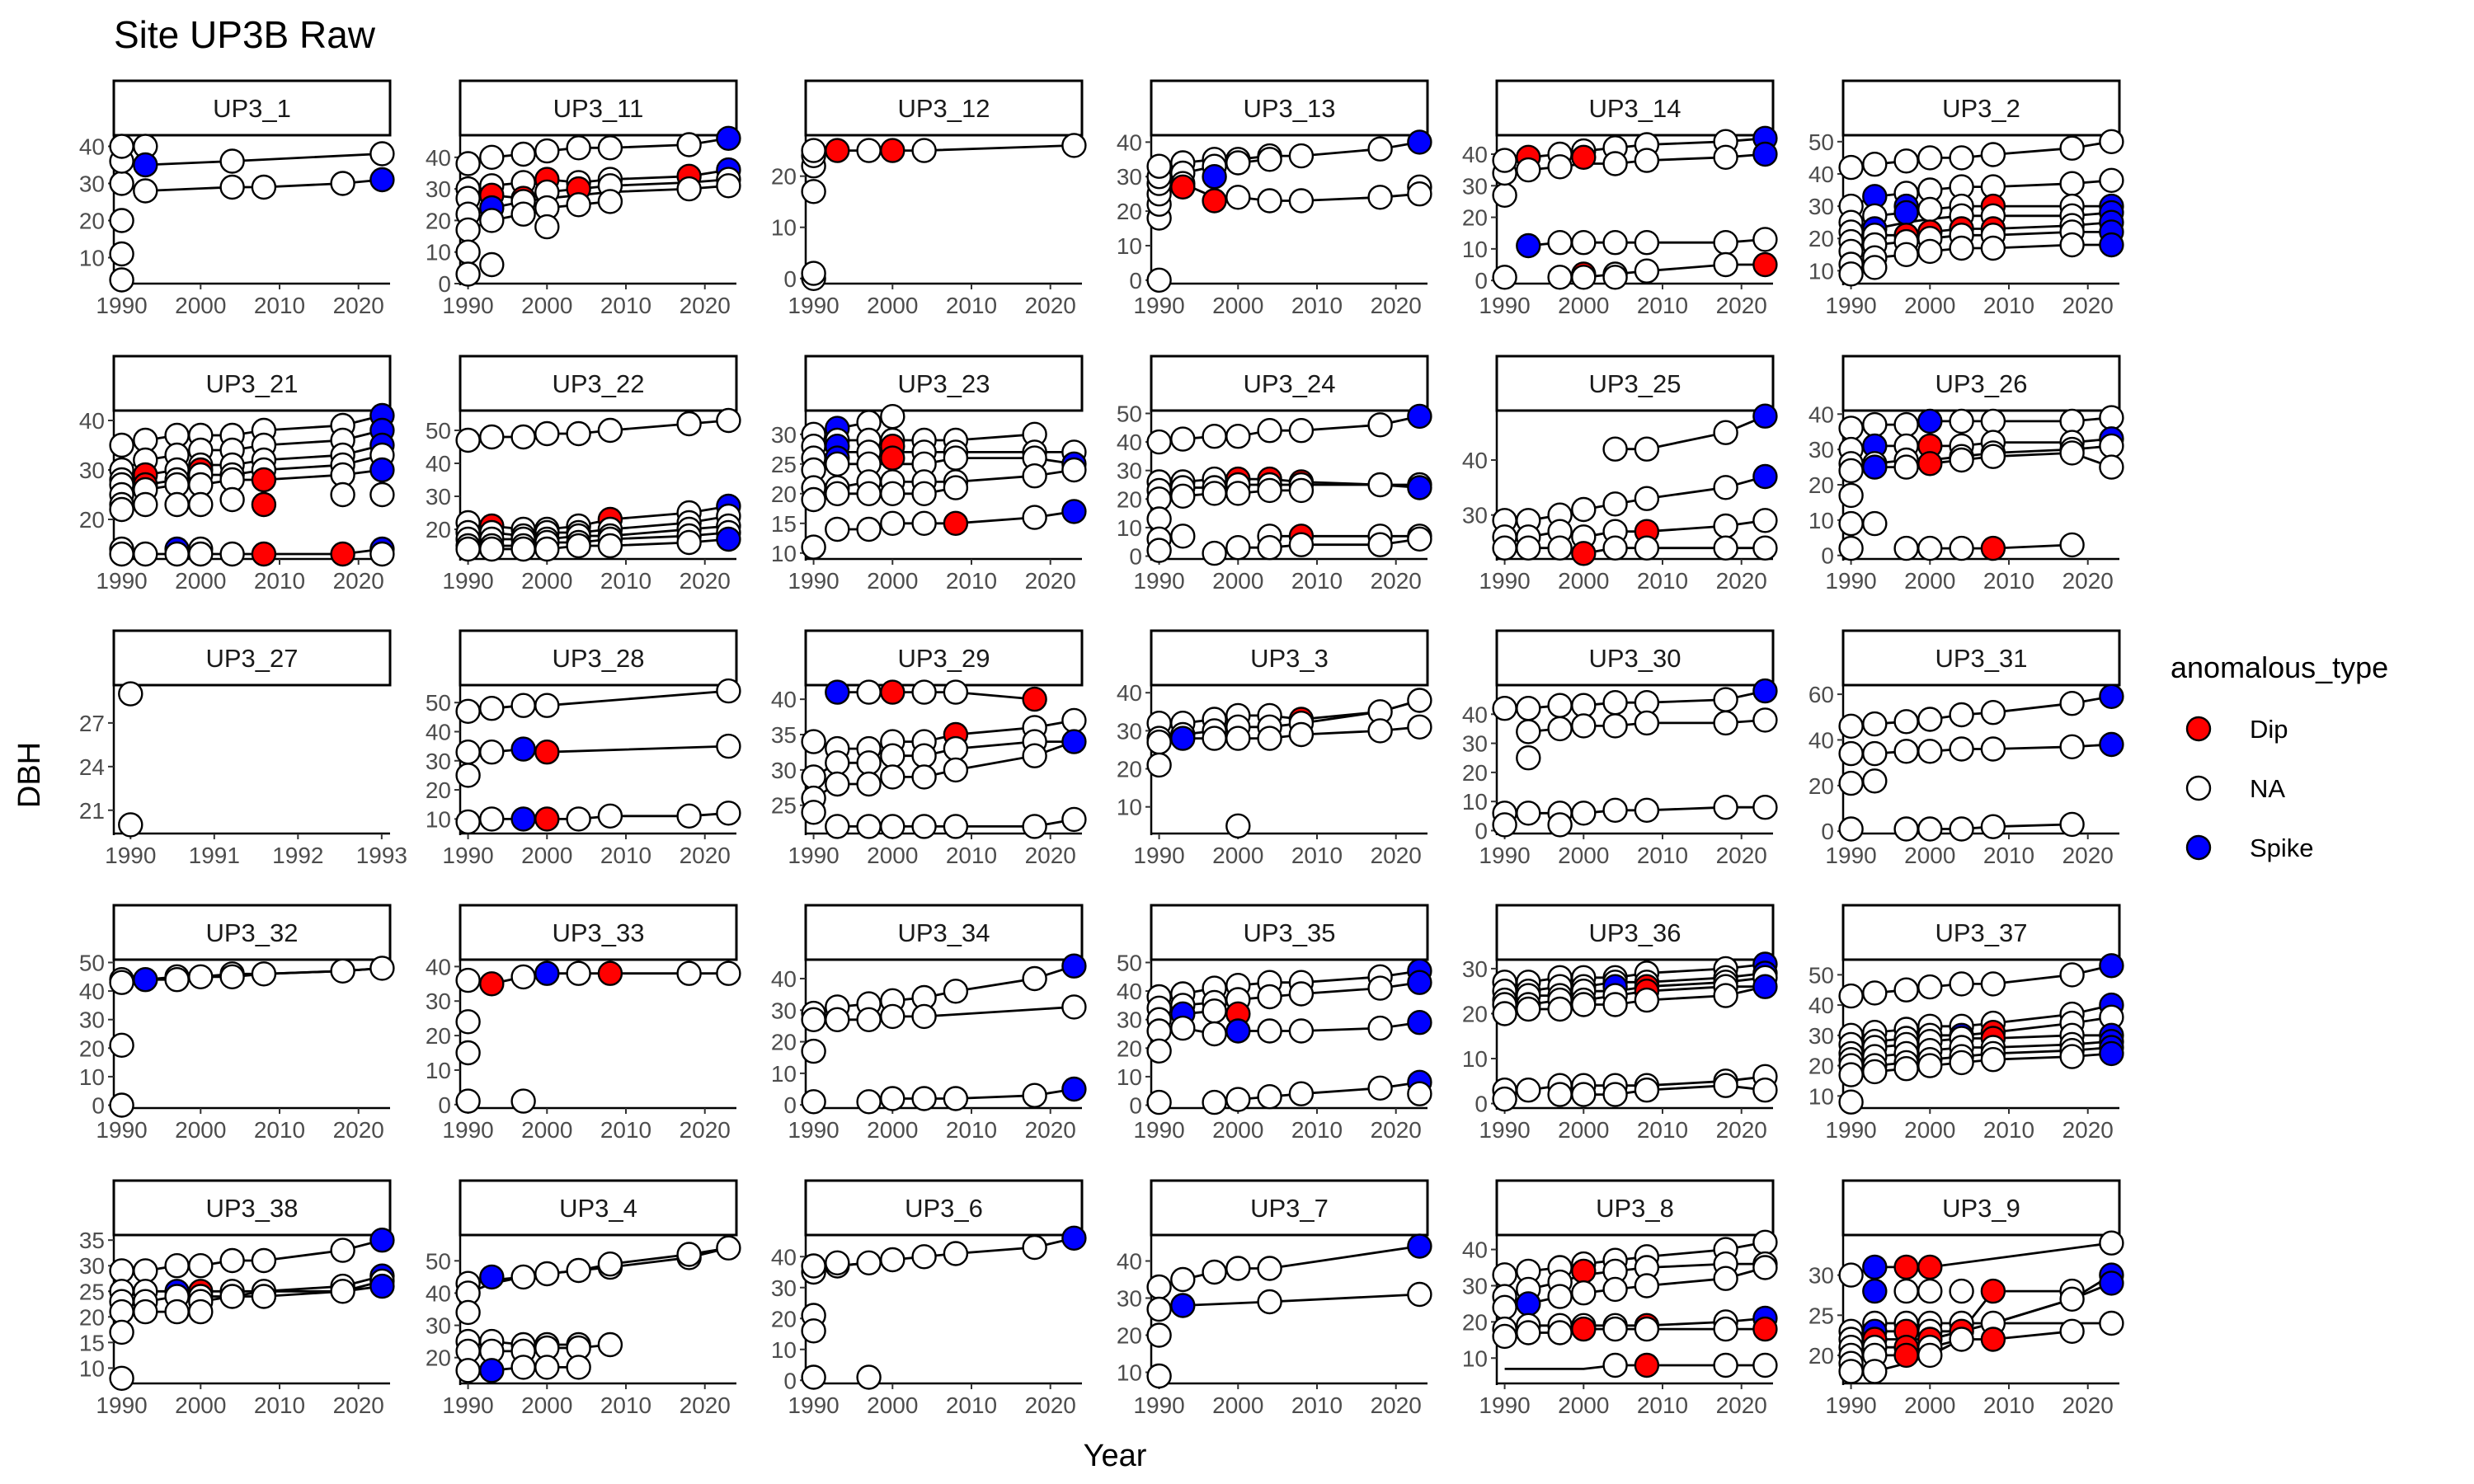 Image resolution: width=2474 pixels, height=1484 pixels. I want to click on facet-label: UP3_11, so click(598, 108).